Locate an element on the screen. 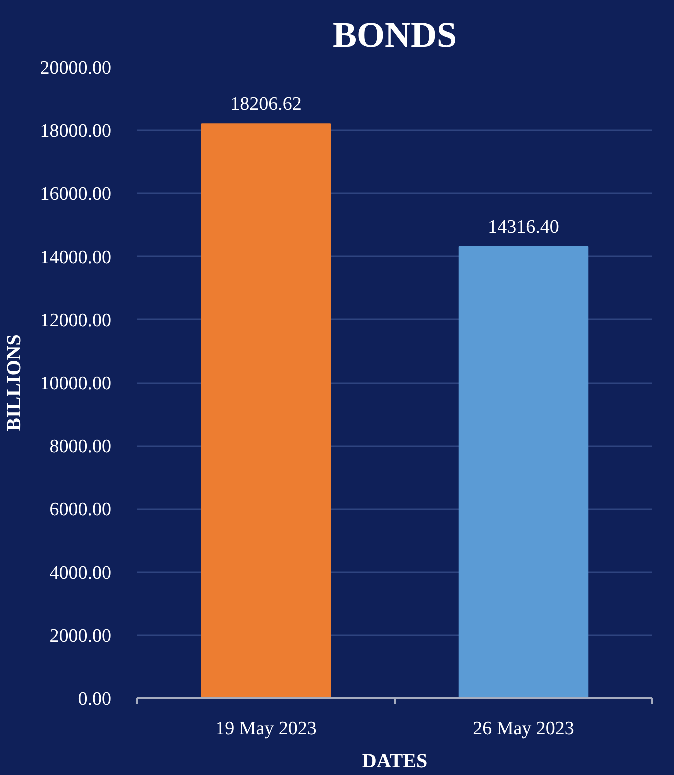  y-axis-title: BILLIONS is located at coordinates (14, 383).